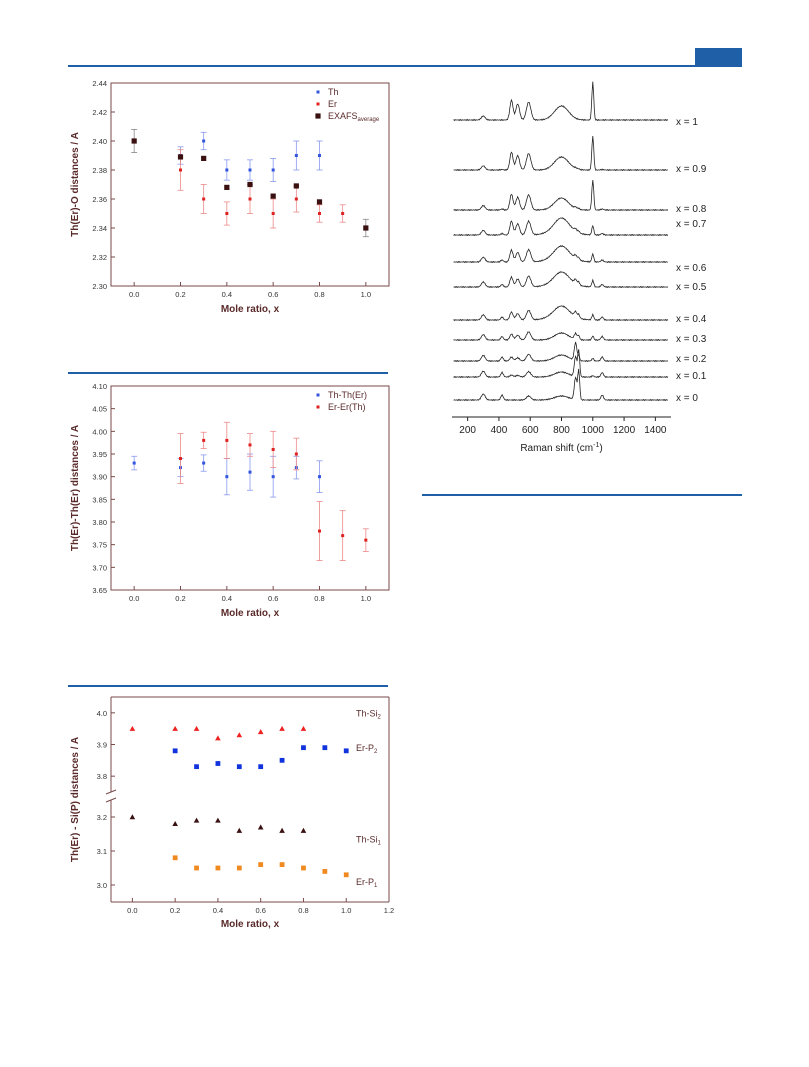  What do you see at coordinates (347, 407) in the screenshot?
I see `legend-label: Er-Er(Th)` at bounding box center [347, 407].